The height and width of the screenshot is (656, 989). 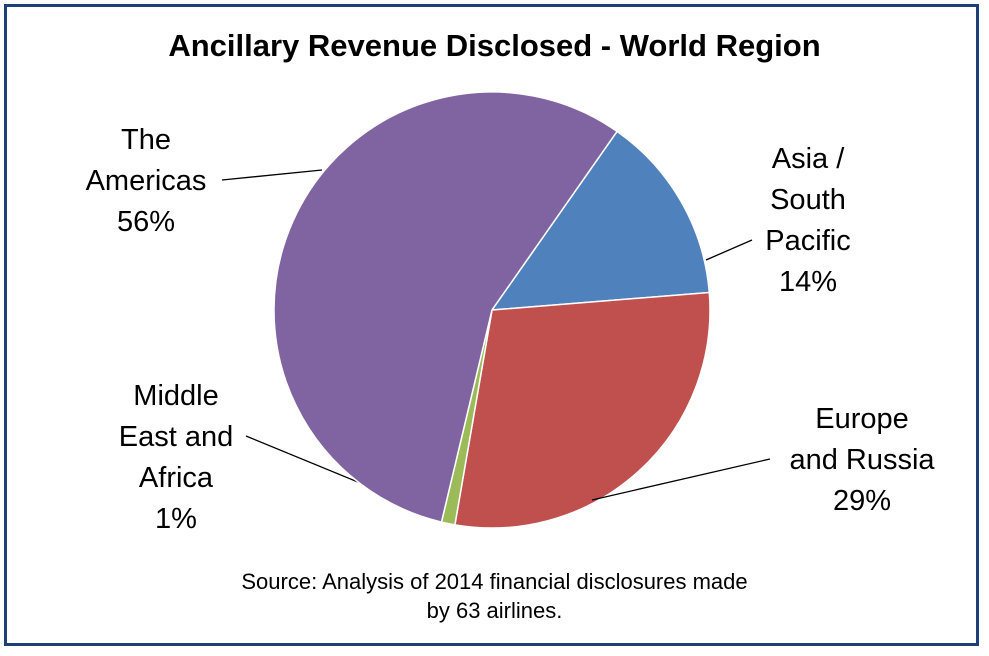 I want to click on slice-label-line: South, so click(x=808, y=200).